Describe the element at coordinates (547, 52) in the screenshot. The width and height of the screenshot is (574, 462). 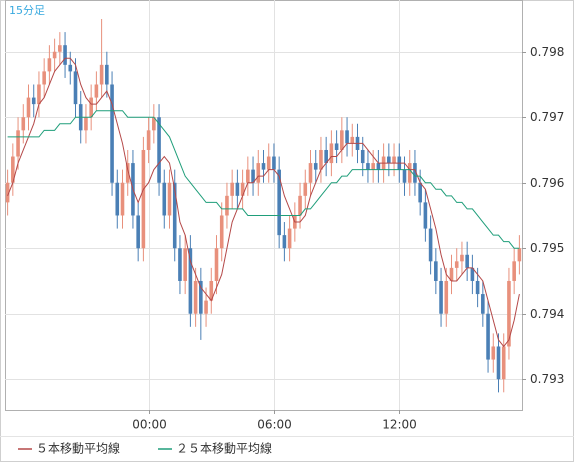
I see `y-tick-label: 0.798` at that location.